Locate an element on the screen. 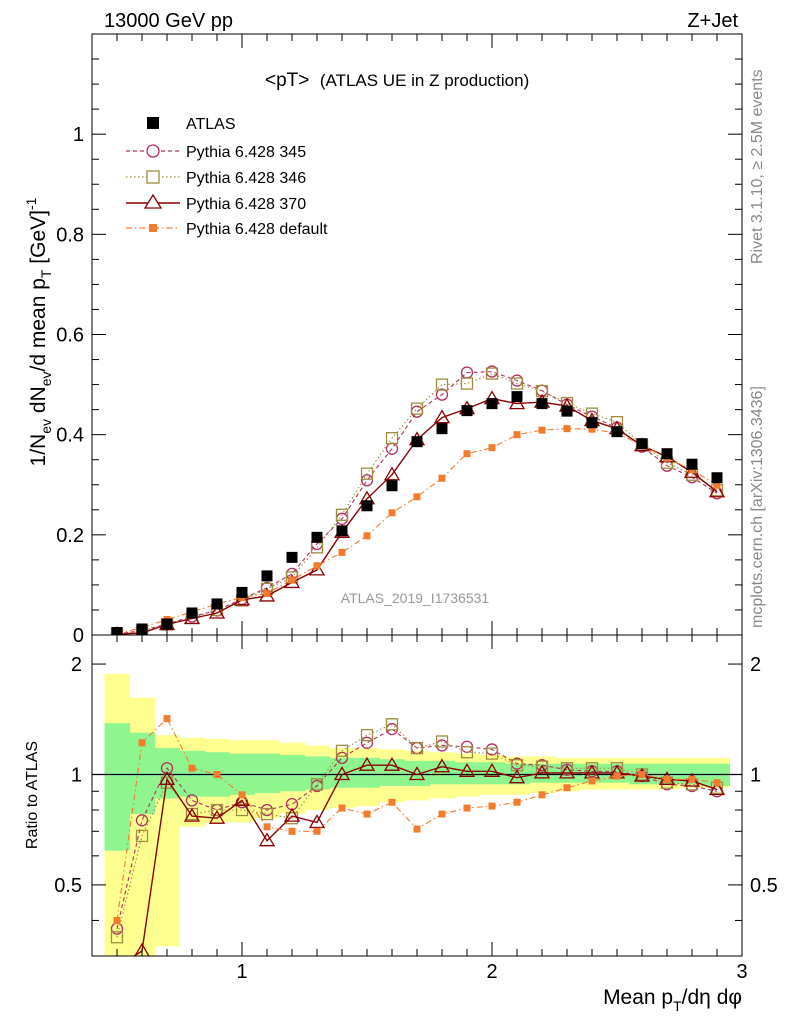 The height and width of the screenshot is (1024, 786). main-ytick-labels: 0 0.2 0.4 0.6 0.8 1 is located at coordinates (70, 385).